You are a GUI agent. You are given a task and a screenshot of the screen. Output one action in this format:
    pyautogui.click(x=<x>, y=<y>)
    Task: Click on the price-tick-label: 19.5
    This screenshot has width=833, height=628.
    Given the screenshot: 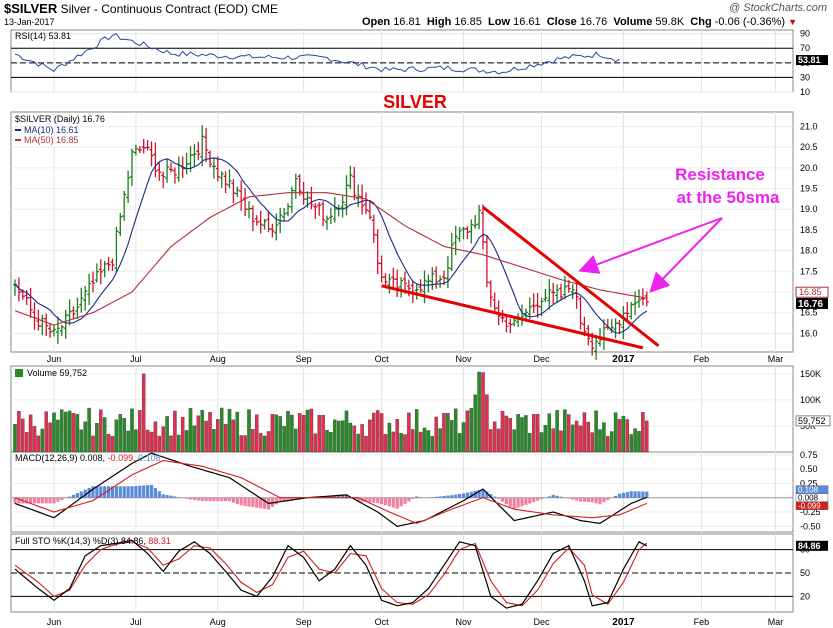 What is the action you would take?
    pyautogui.click(x=809, y=189)
    